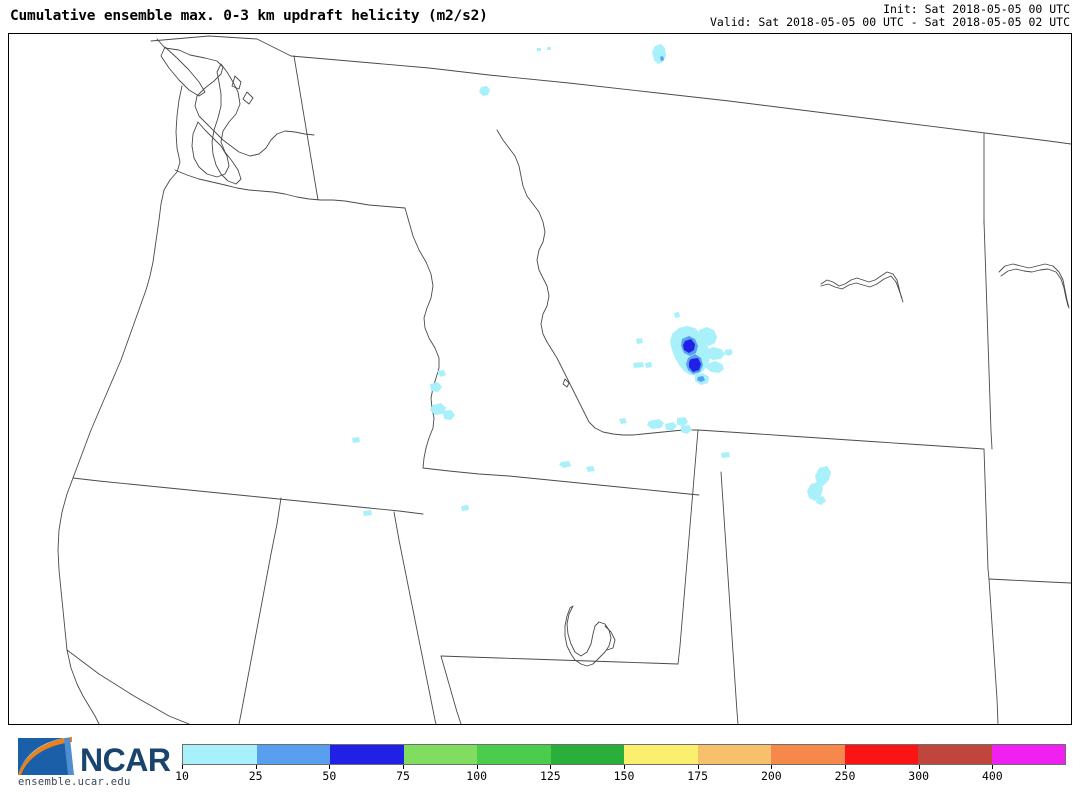 The height and width of the screenshot is (792, 1080). I want to click on uh-cell-snake-a, so click(655, 424).